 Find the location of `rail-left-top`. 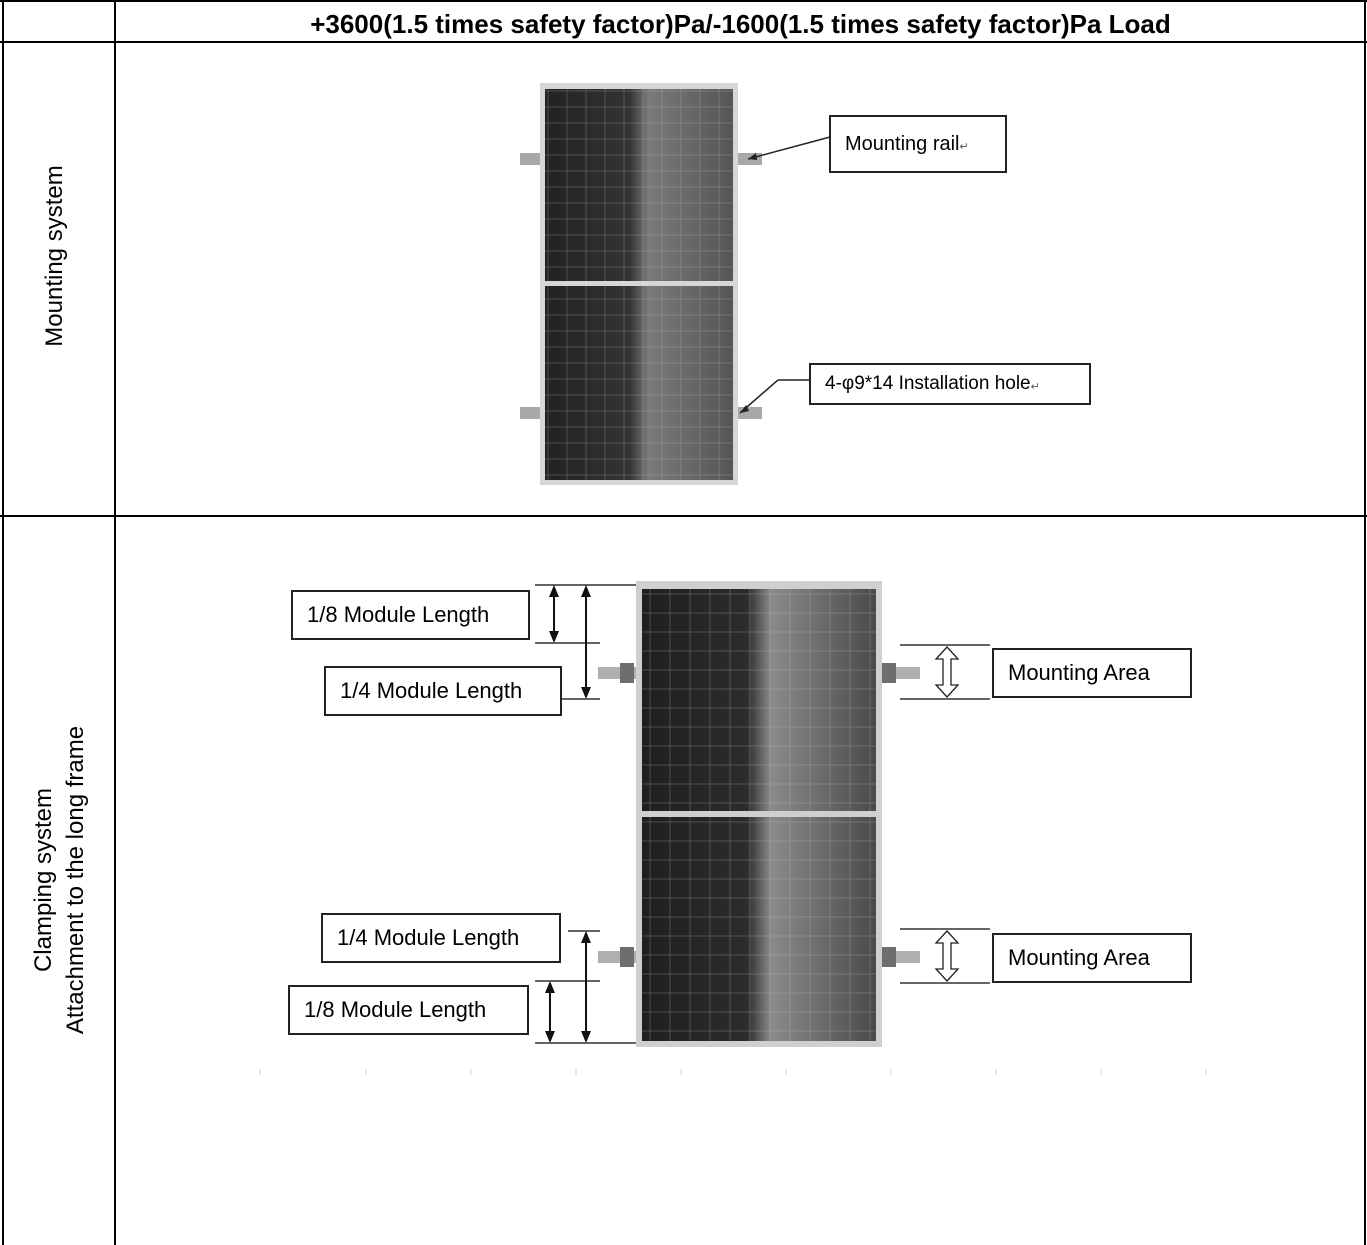

rail-left-top is located at coordinates (533, 159).